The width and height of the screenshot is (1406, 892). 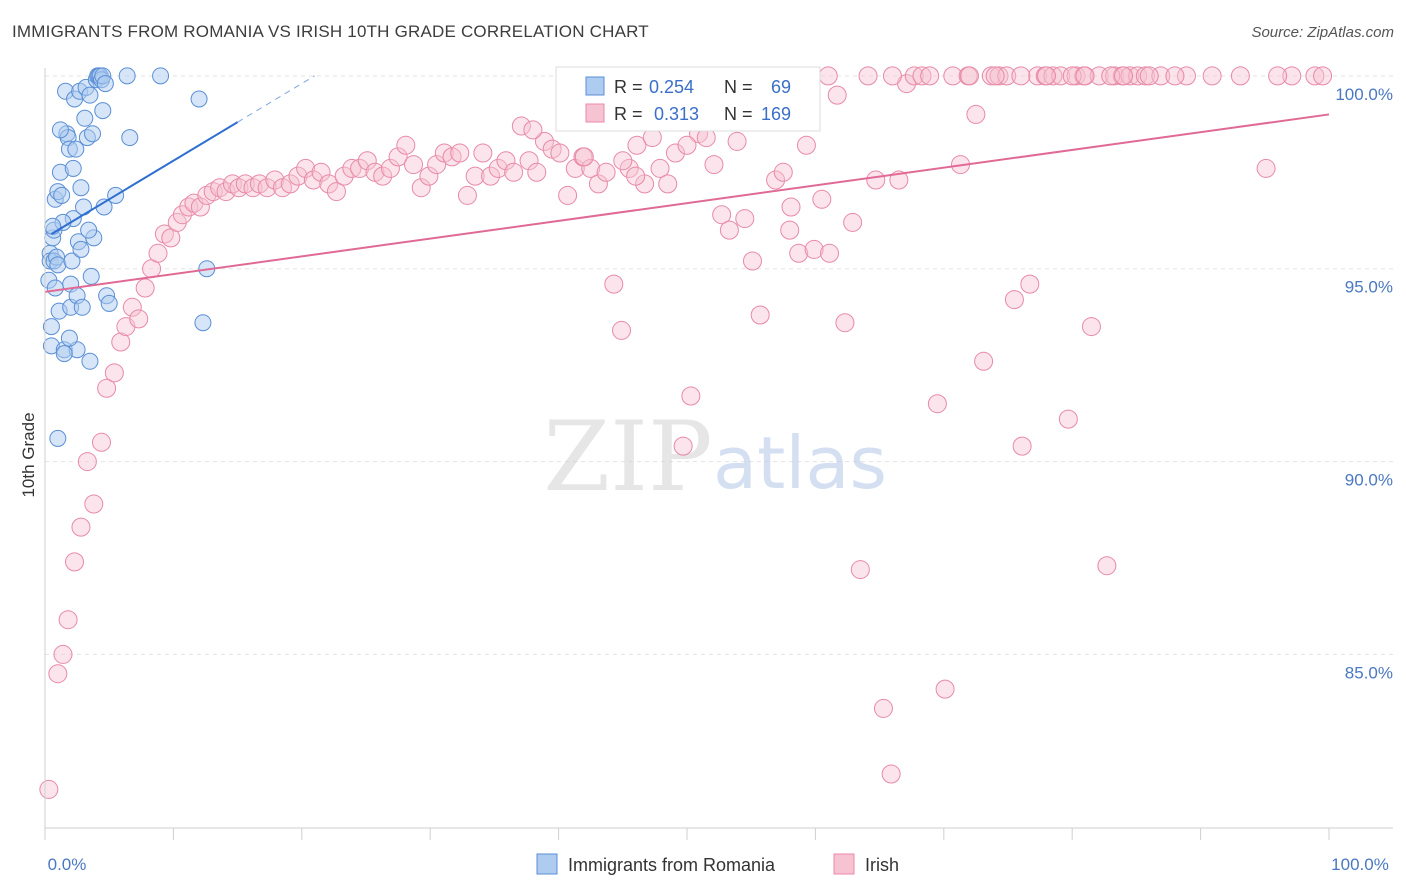 I want to click on bottom-legend-swatch-pink, so click(x=844, y=864).